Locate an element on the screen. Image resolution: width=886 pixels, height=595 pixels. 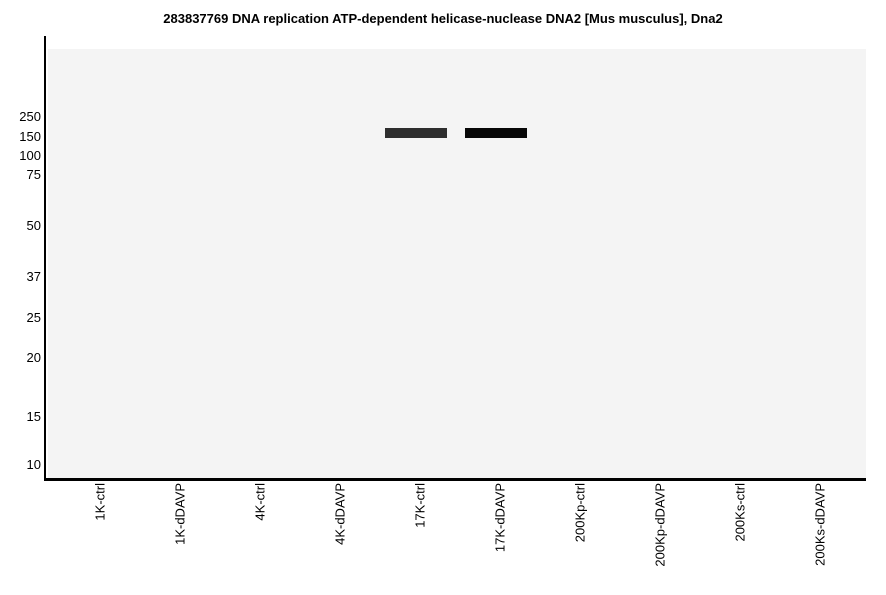
lane-label: 200Kp-dDAVP is located at coordinates (660, 525).